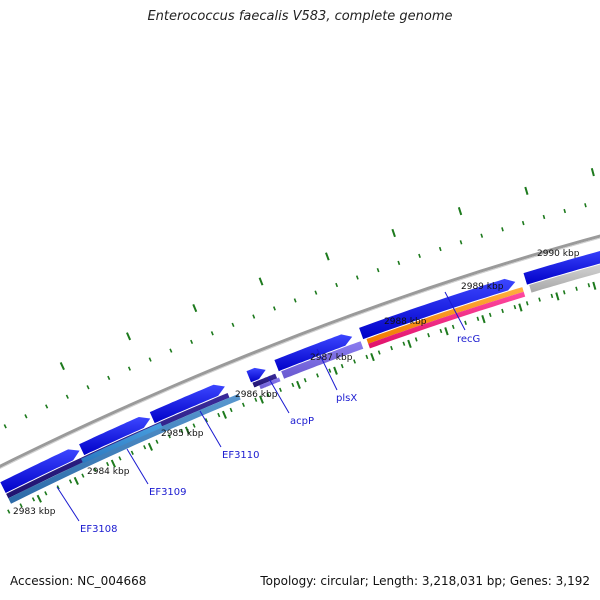 Image resolution: width=600 pixels, height=600 pixels. Describe the element at coordinates (564, 278) in the screenshot. I see `cog-band-grey` at that location.